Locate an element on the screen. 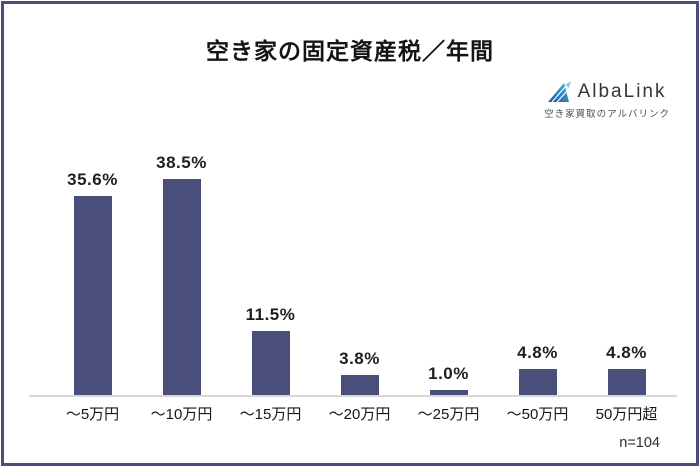  brand-tagline: 空き家買取のアルバリンク is located at coordinates (607, 114).